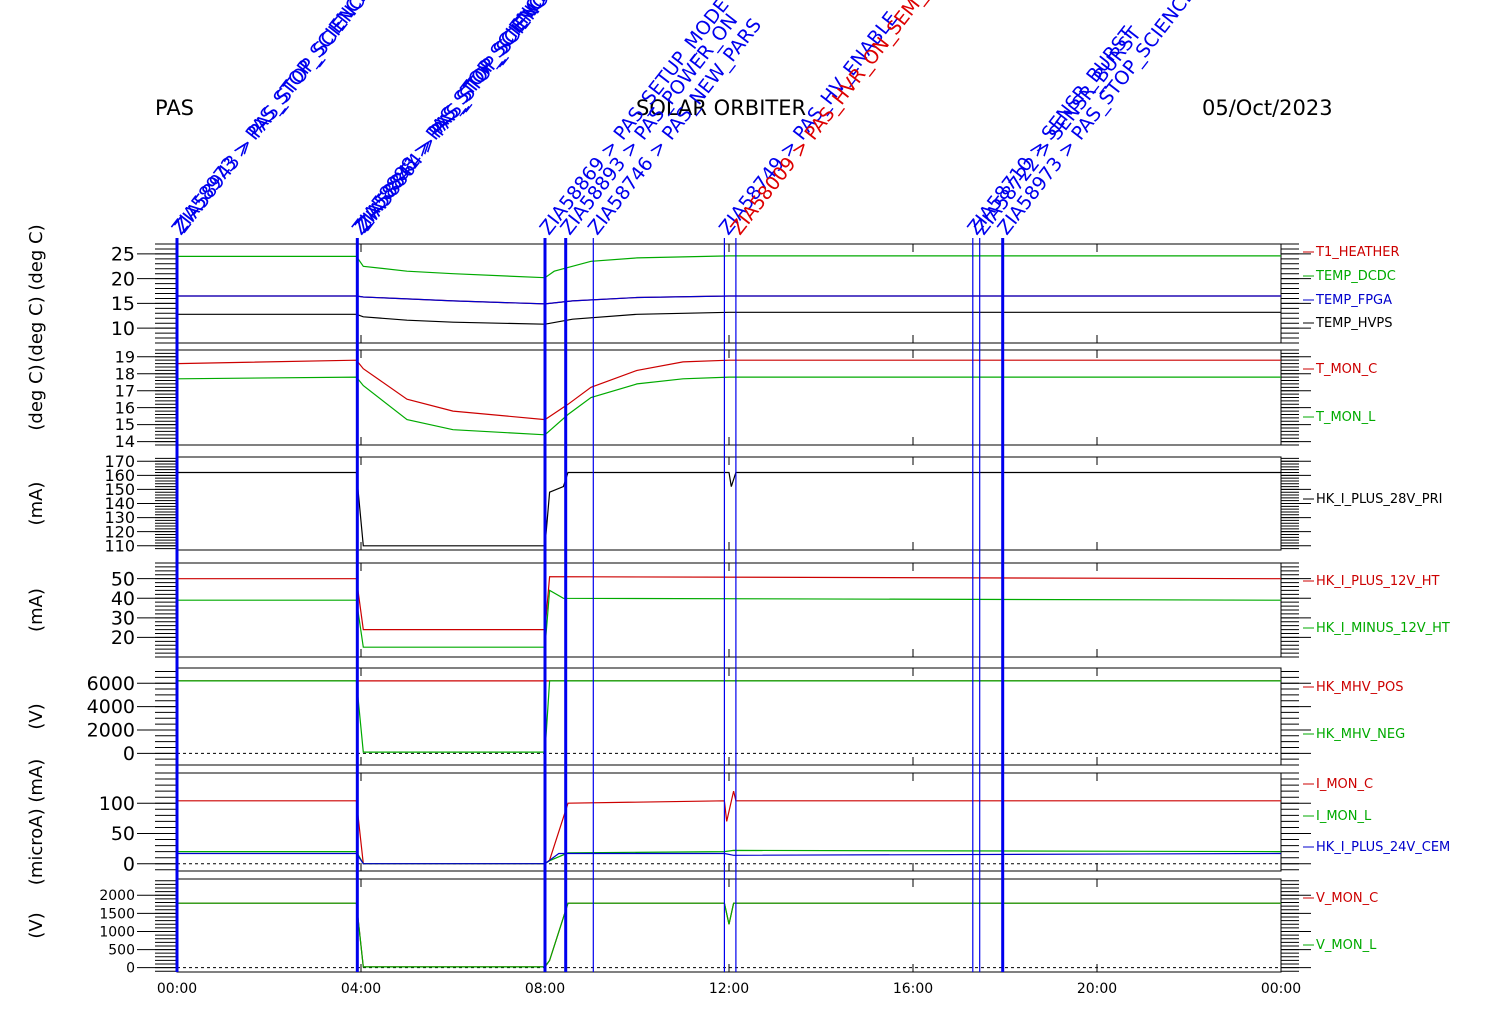 Image resolution: width=1512 pixels, height=1020 pixels. Describe the element at coordinates (117, 804) in the screenshot. I see `y-tick-label: 100` at that location.